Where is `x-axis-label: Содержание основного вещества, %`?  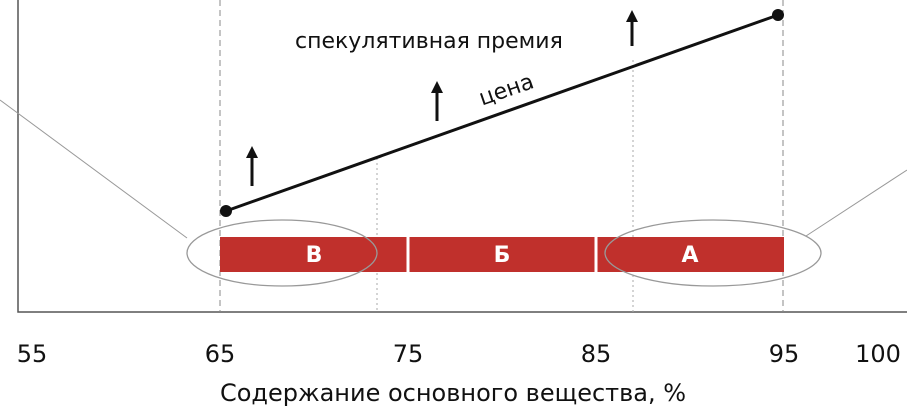 x-axis-label: Содержание основного вещества, % is located at coordinates (453, 393).